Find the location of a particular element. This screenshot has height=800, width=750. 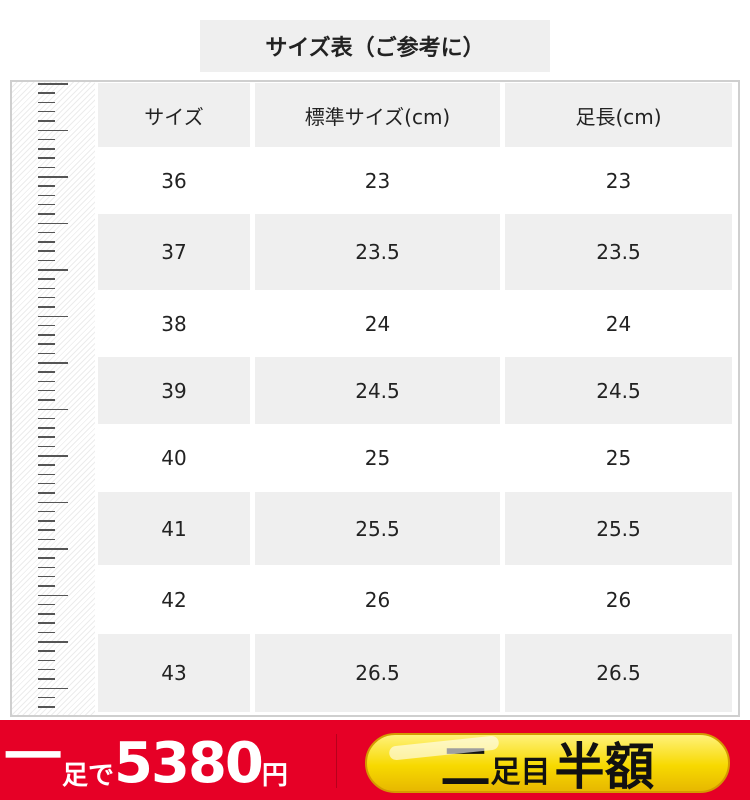

table-cell: 39 is located at coordinates (174, 390).